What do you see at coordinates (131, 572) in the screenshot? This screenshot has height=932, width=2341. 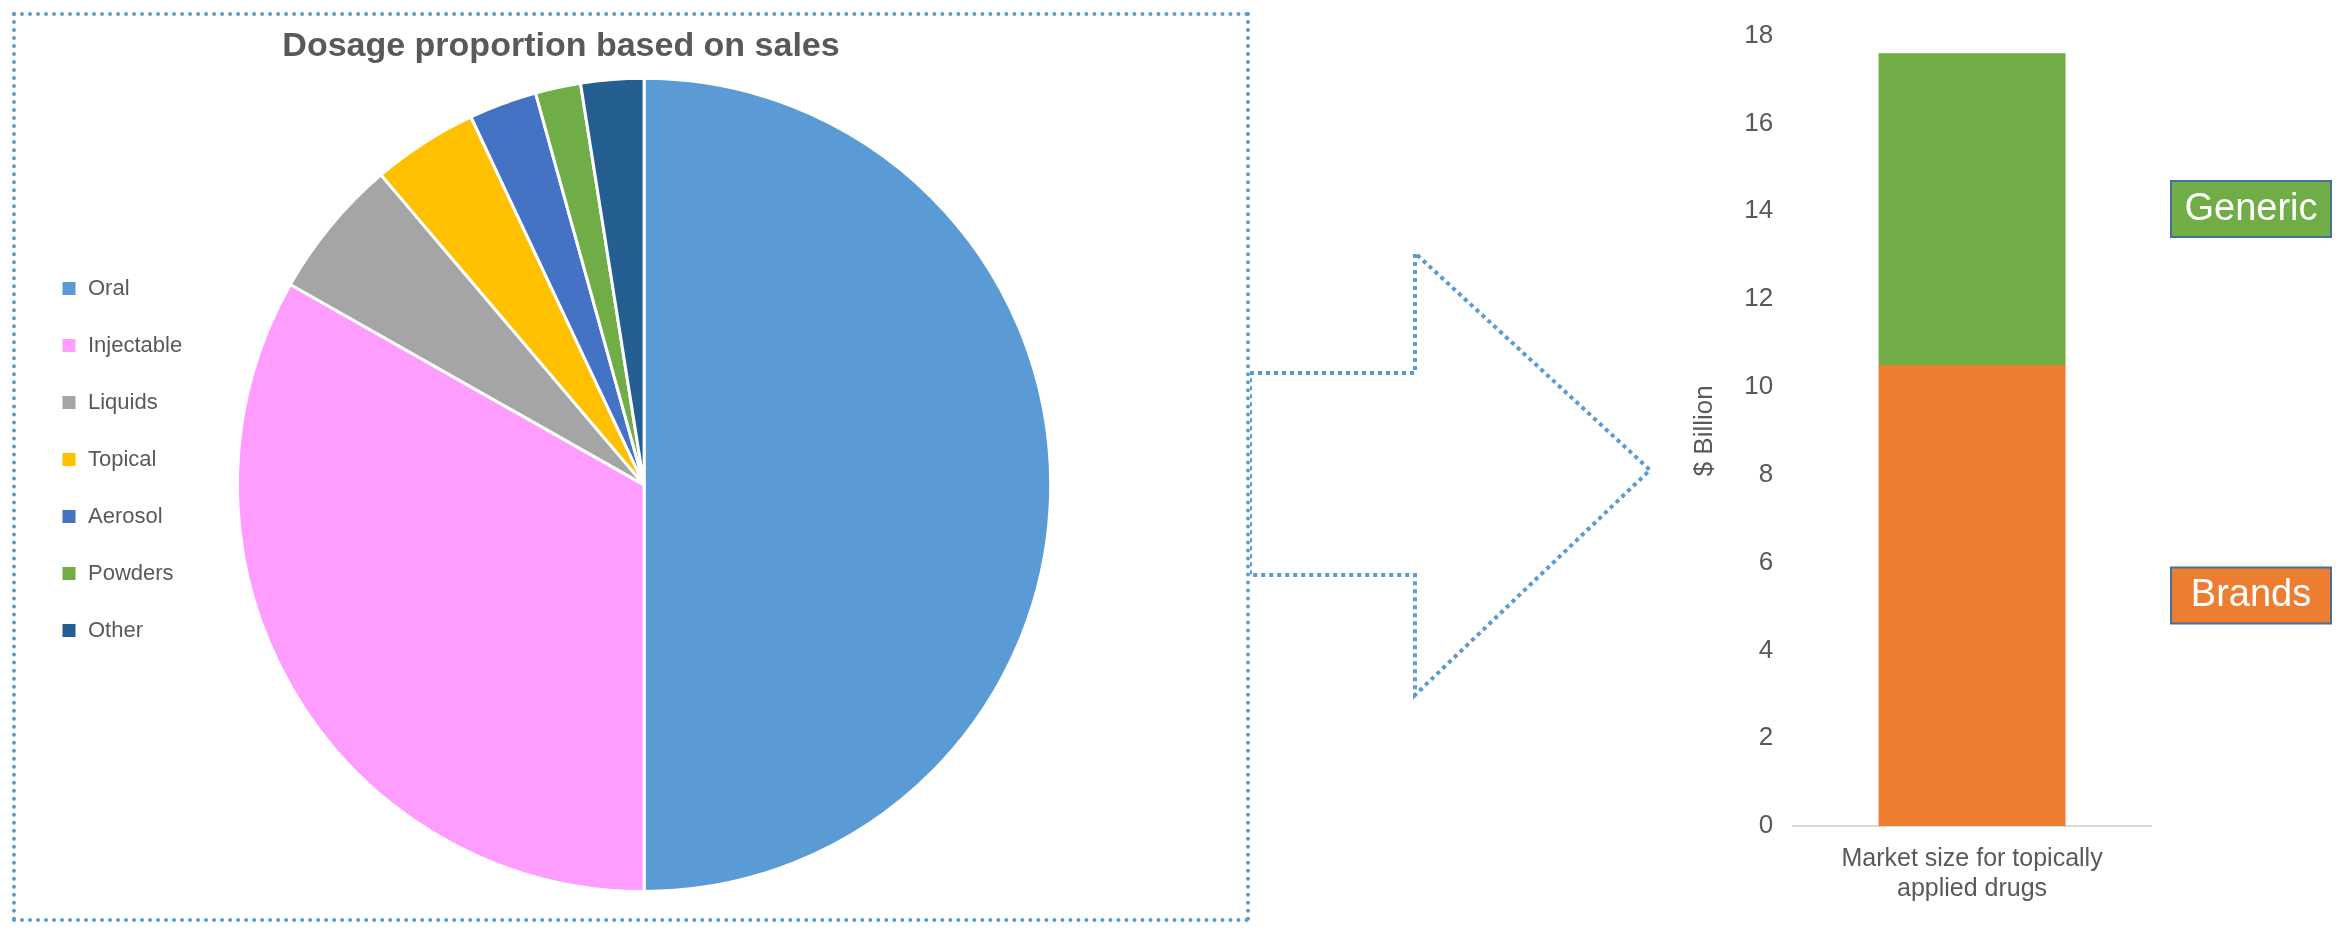 I see `legend-label: Powders` at bounding box center [131, 572].